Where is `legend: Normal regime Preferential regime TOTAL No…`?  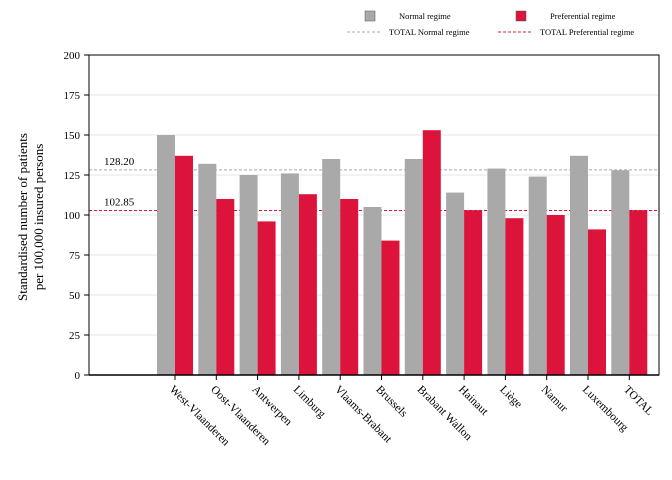 legend: Normal regime Preferential regime TOTAL No… is located at coordinates (490, 23).